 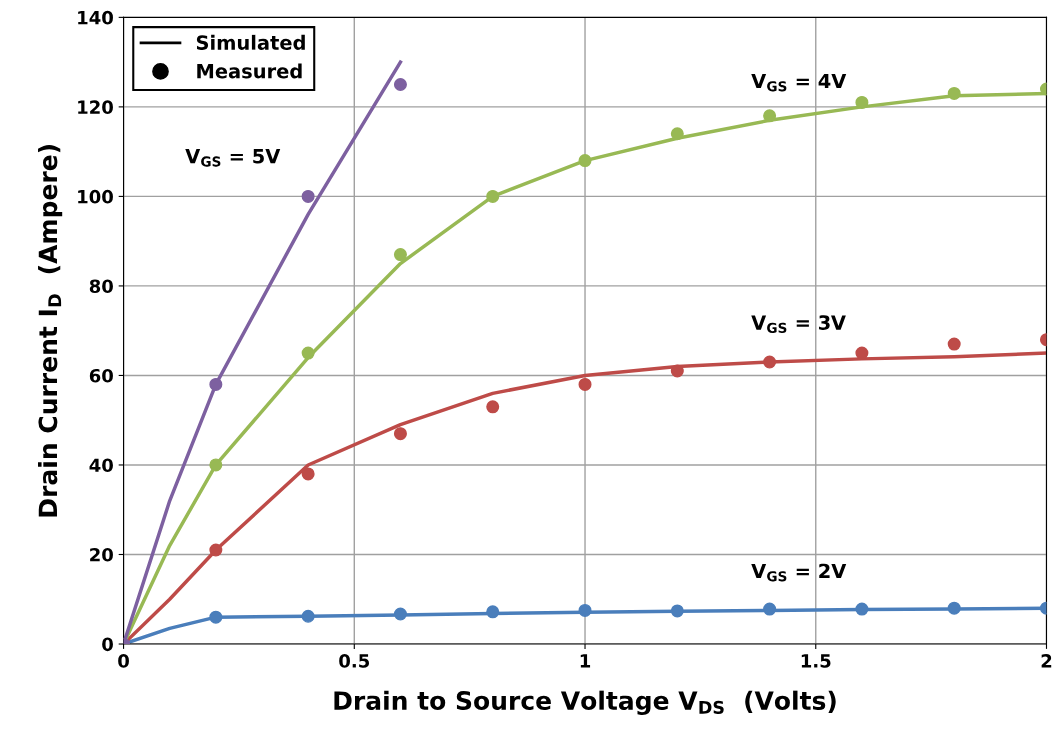 What do you see at coordinates (95, 107) in the screenshot?
I see `y-tick-label: 120` at bounding box center [95, 107].